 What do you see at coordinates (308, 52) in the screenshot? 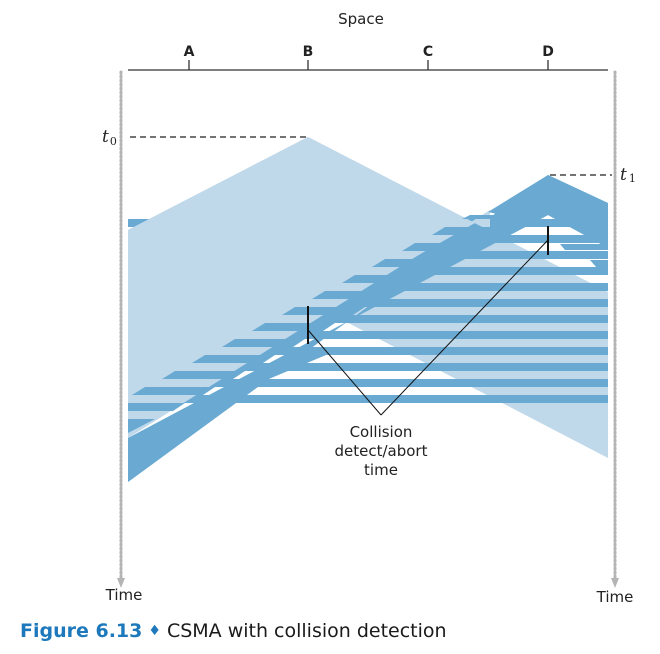
I see `node-b-label: B` at bounding box center [308, 52].